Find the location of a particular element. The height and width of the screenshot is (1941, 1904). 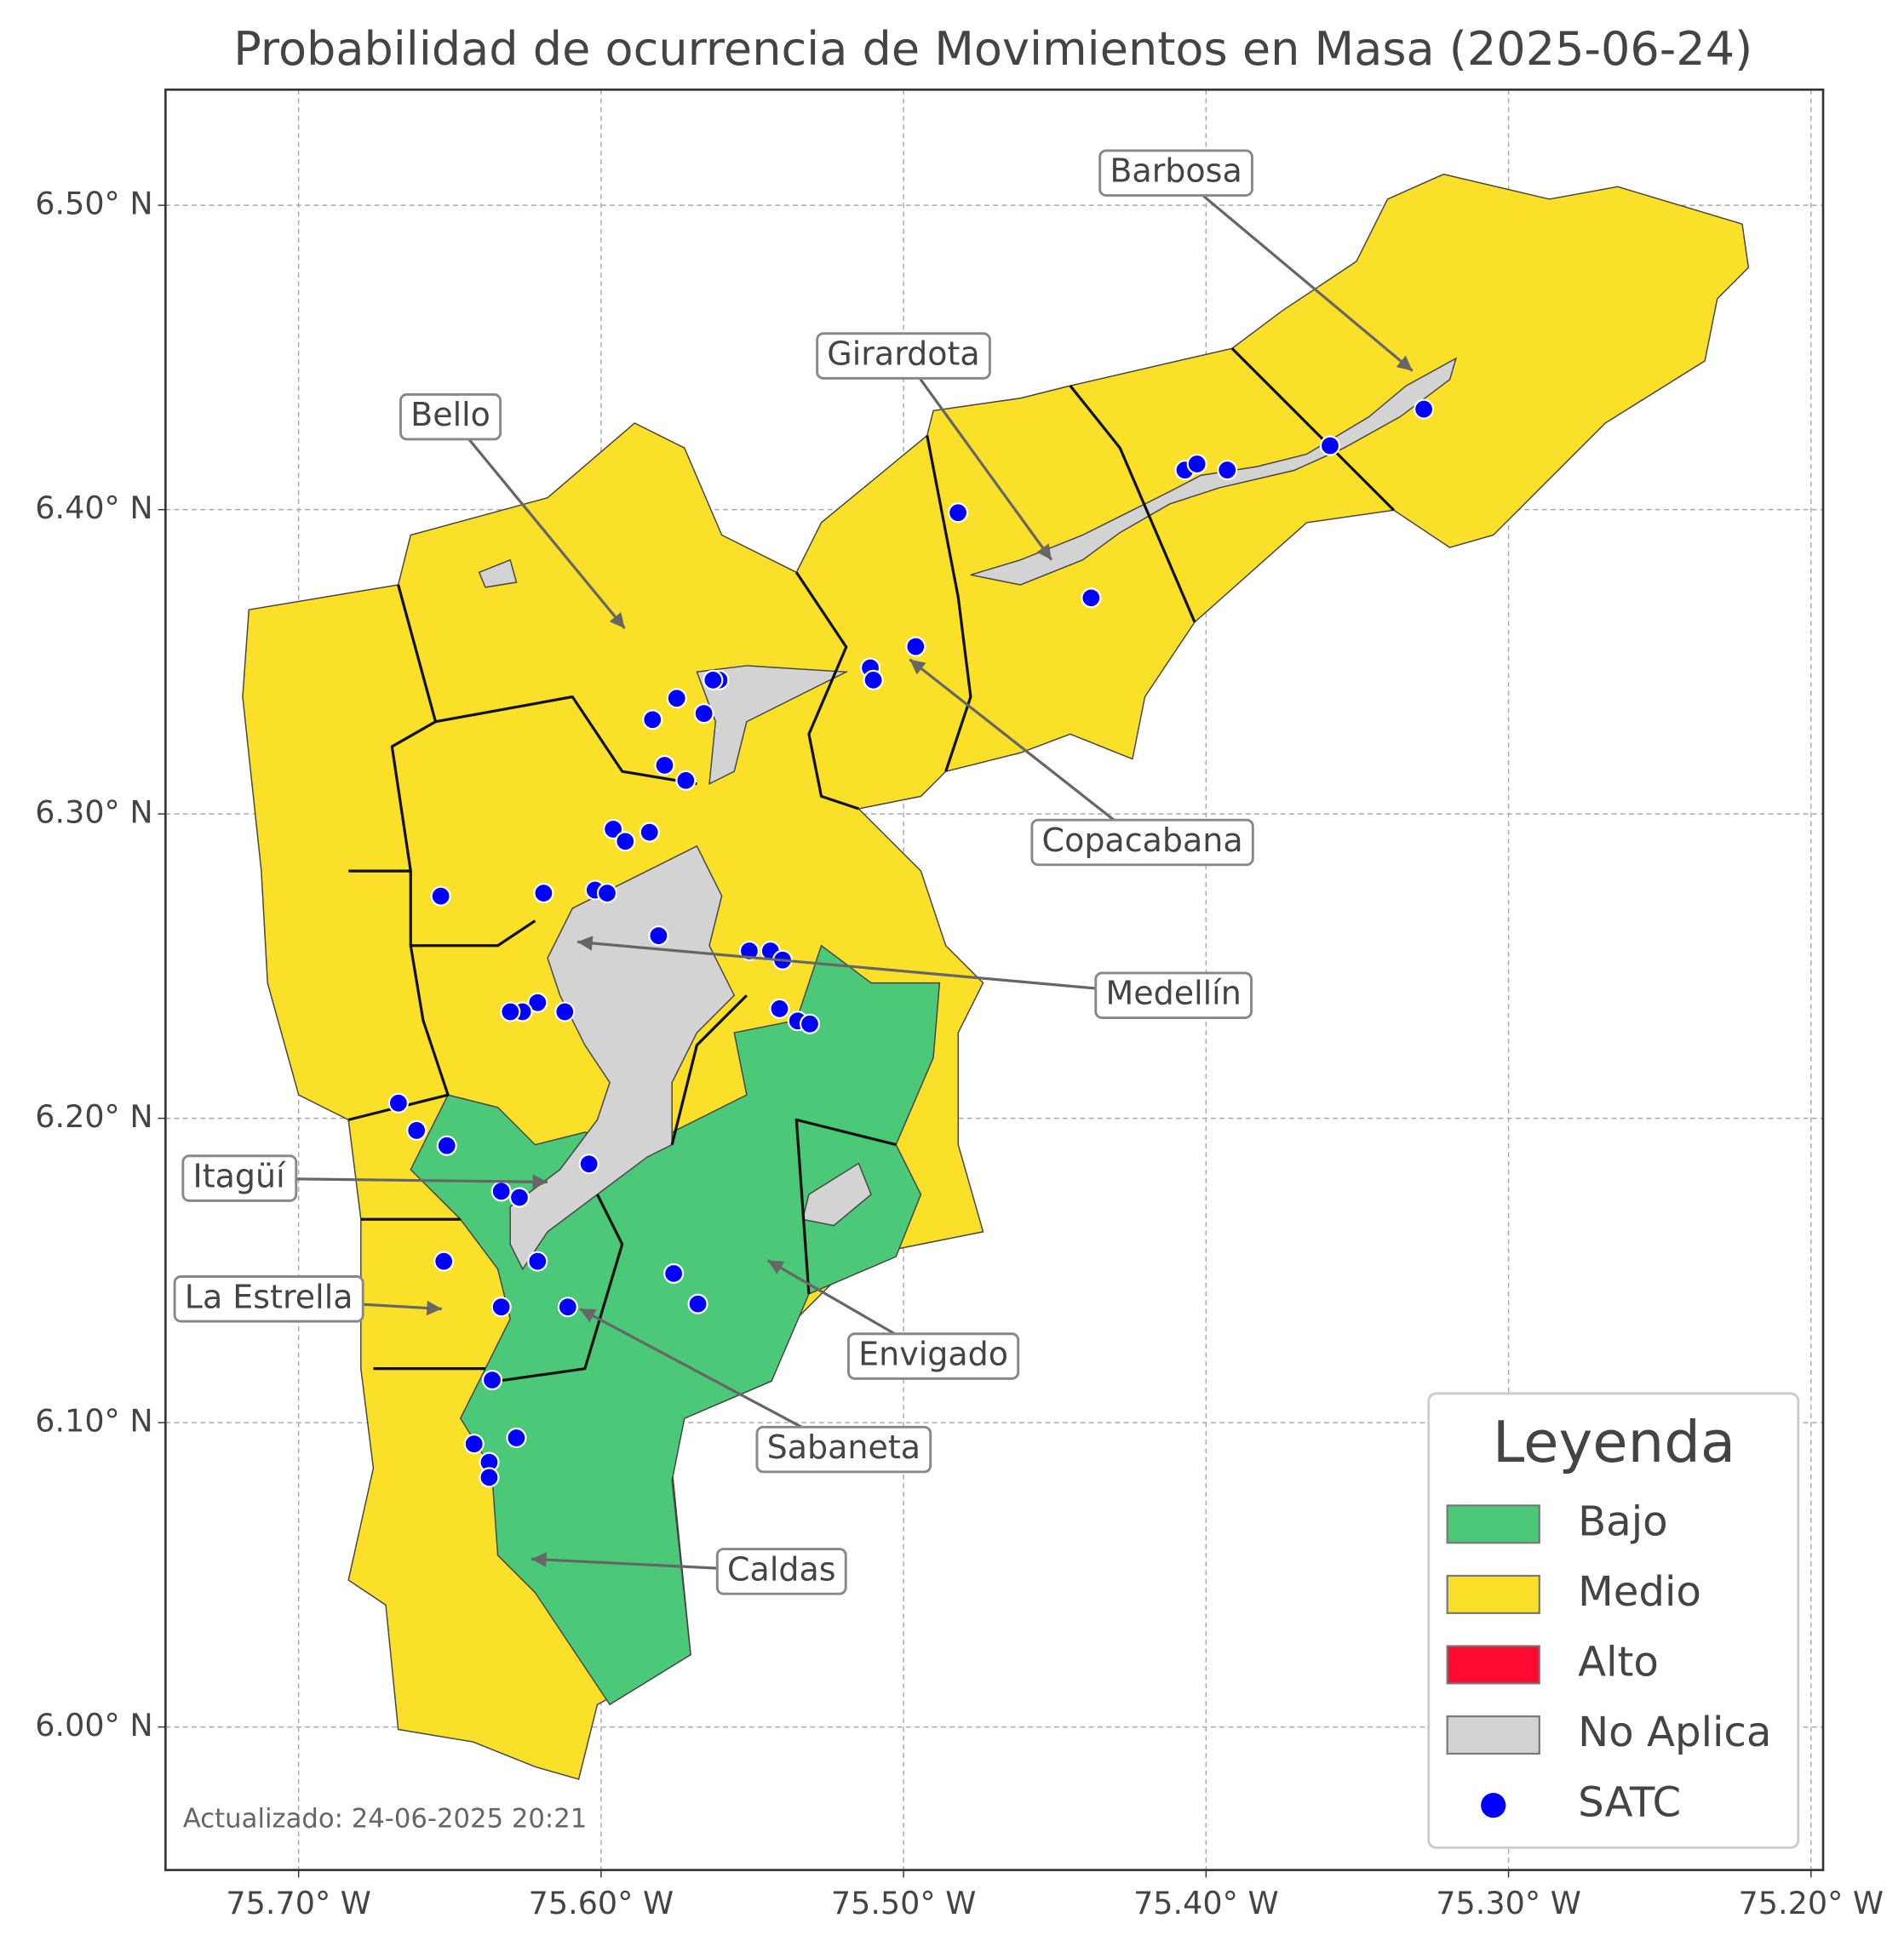

annotation-label: Sabaneta is located at coordinates (844, 1447).